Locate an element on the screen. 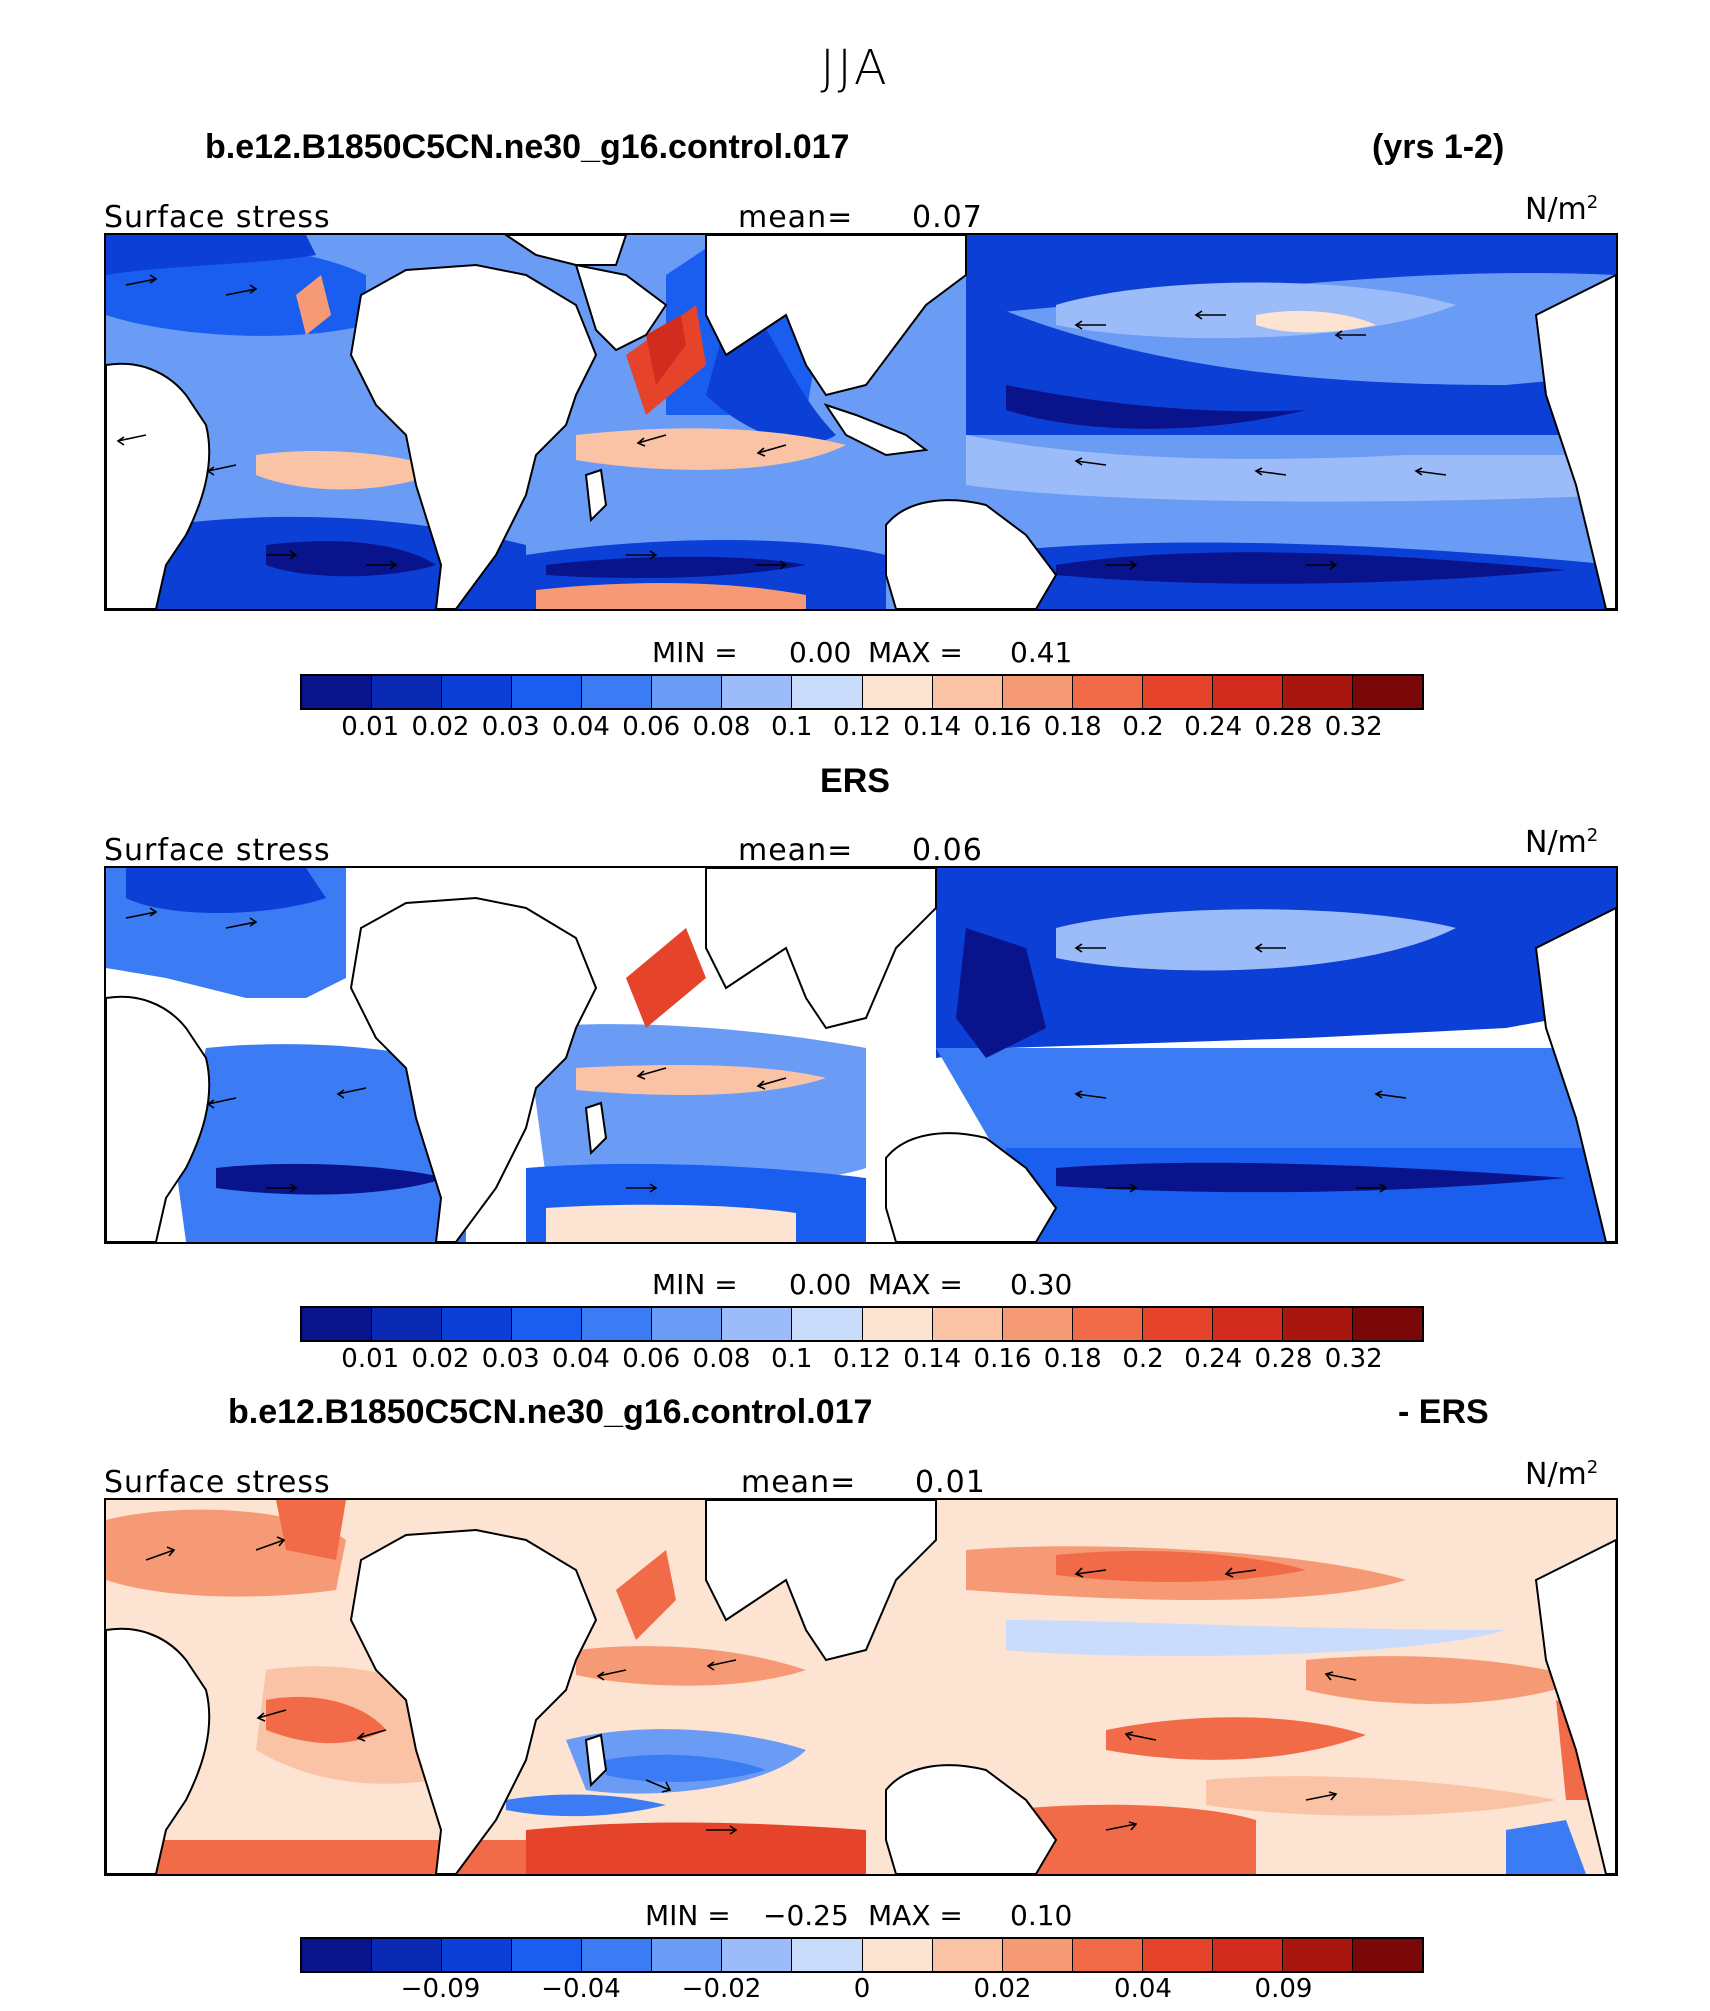  panel3-max-label: MAX = is located at coordinates (915, 1915).